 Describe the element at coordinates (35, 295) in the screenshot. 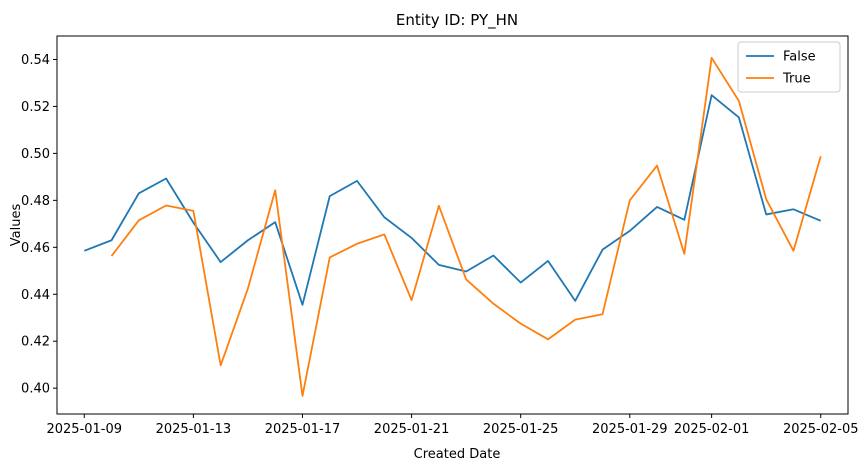

I see `y-tick-label: 0.44` at that location.